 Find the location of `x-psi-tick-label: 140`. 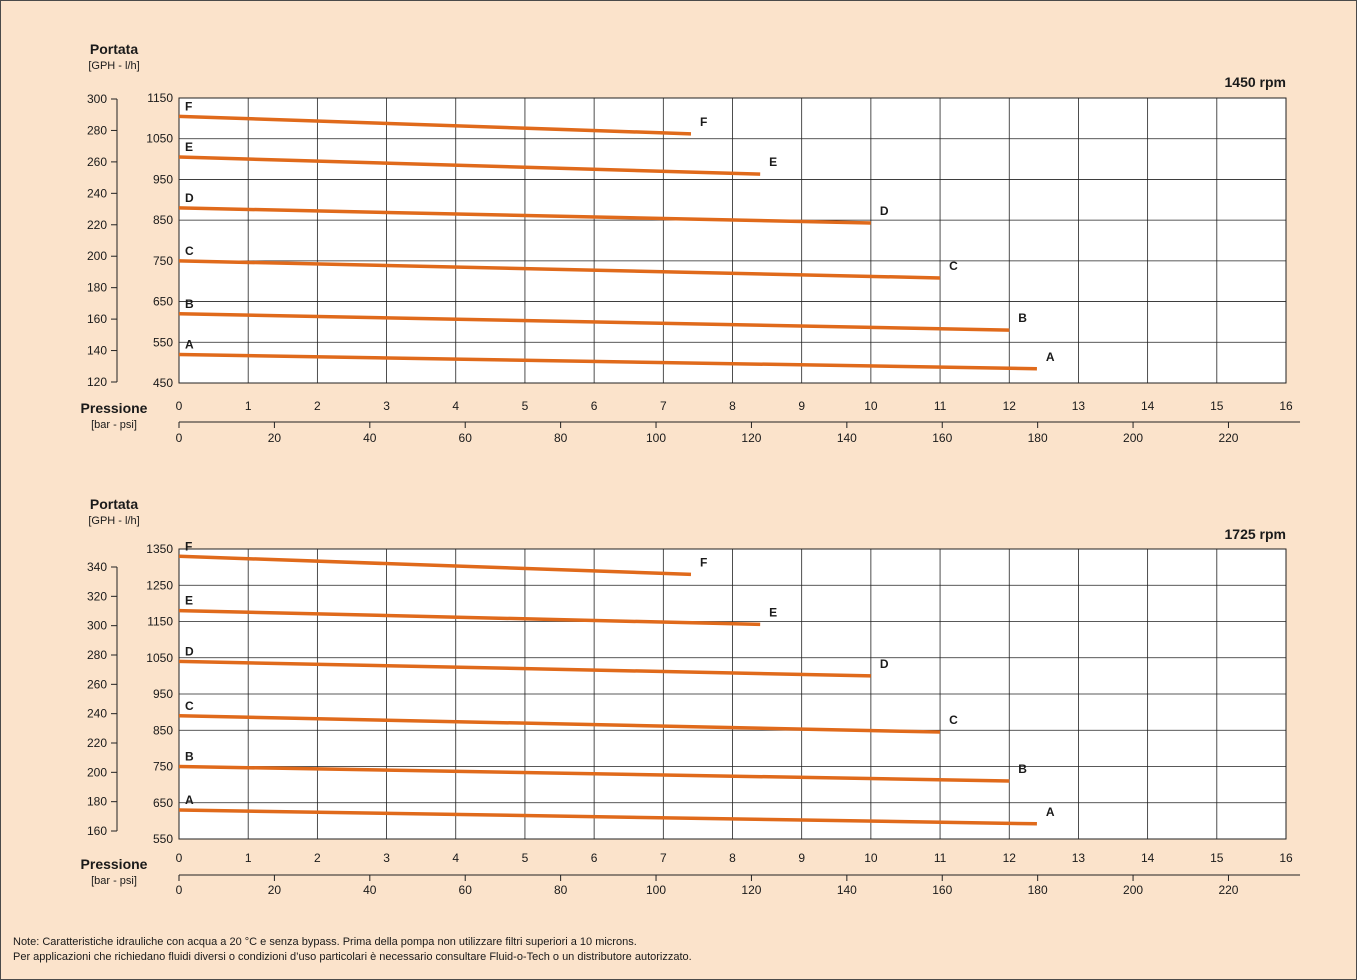

x-psi-tick-label: 140 is located at coordinates (847, 438).